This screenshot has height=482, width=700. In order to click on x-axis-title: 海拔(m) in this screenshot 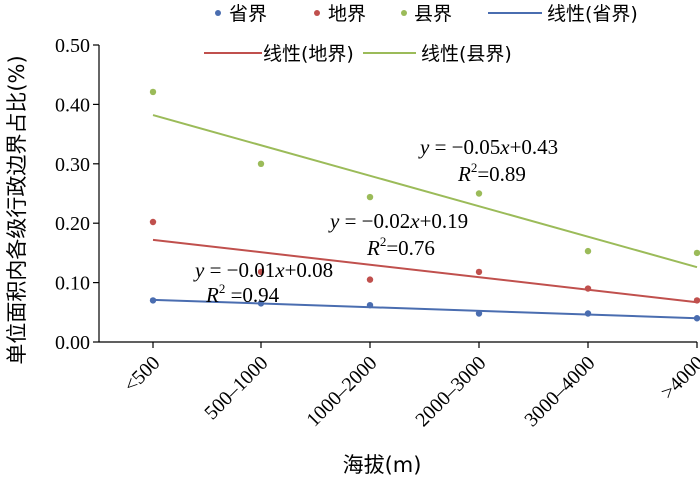, I will do `click(382, 465)`.